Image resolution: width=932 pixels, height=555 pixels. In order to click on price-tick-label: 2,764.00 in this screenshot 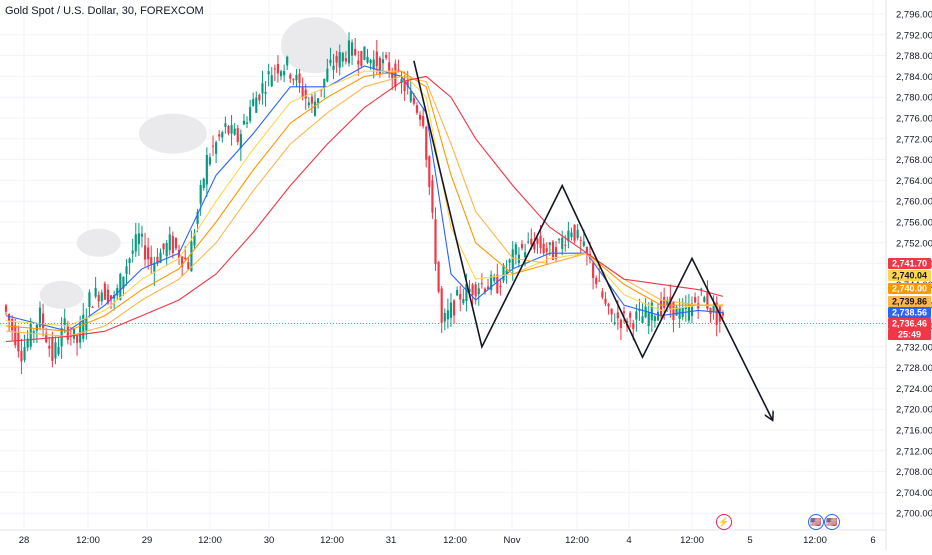, I will do `click(914, 181)`.